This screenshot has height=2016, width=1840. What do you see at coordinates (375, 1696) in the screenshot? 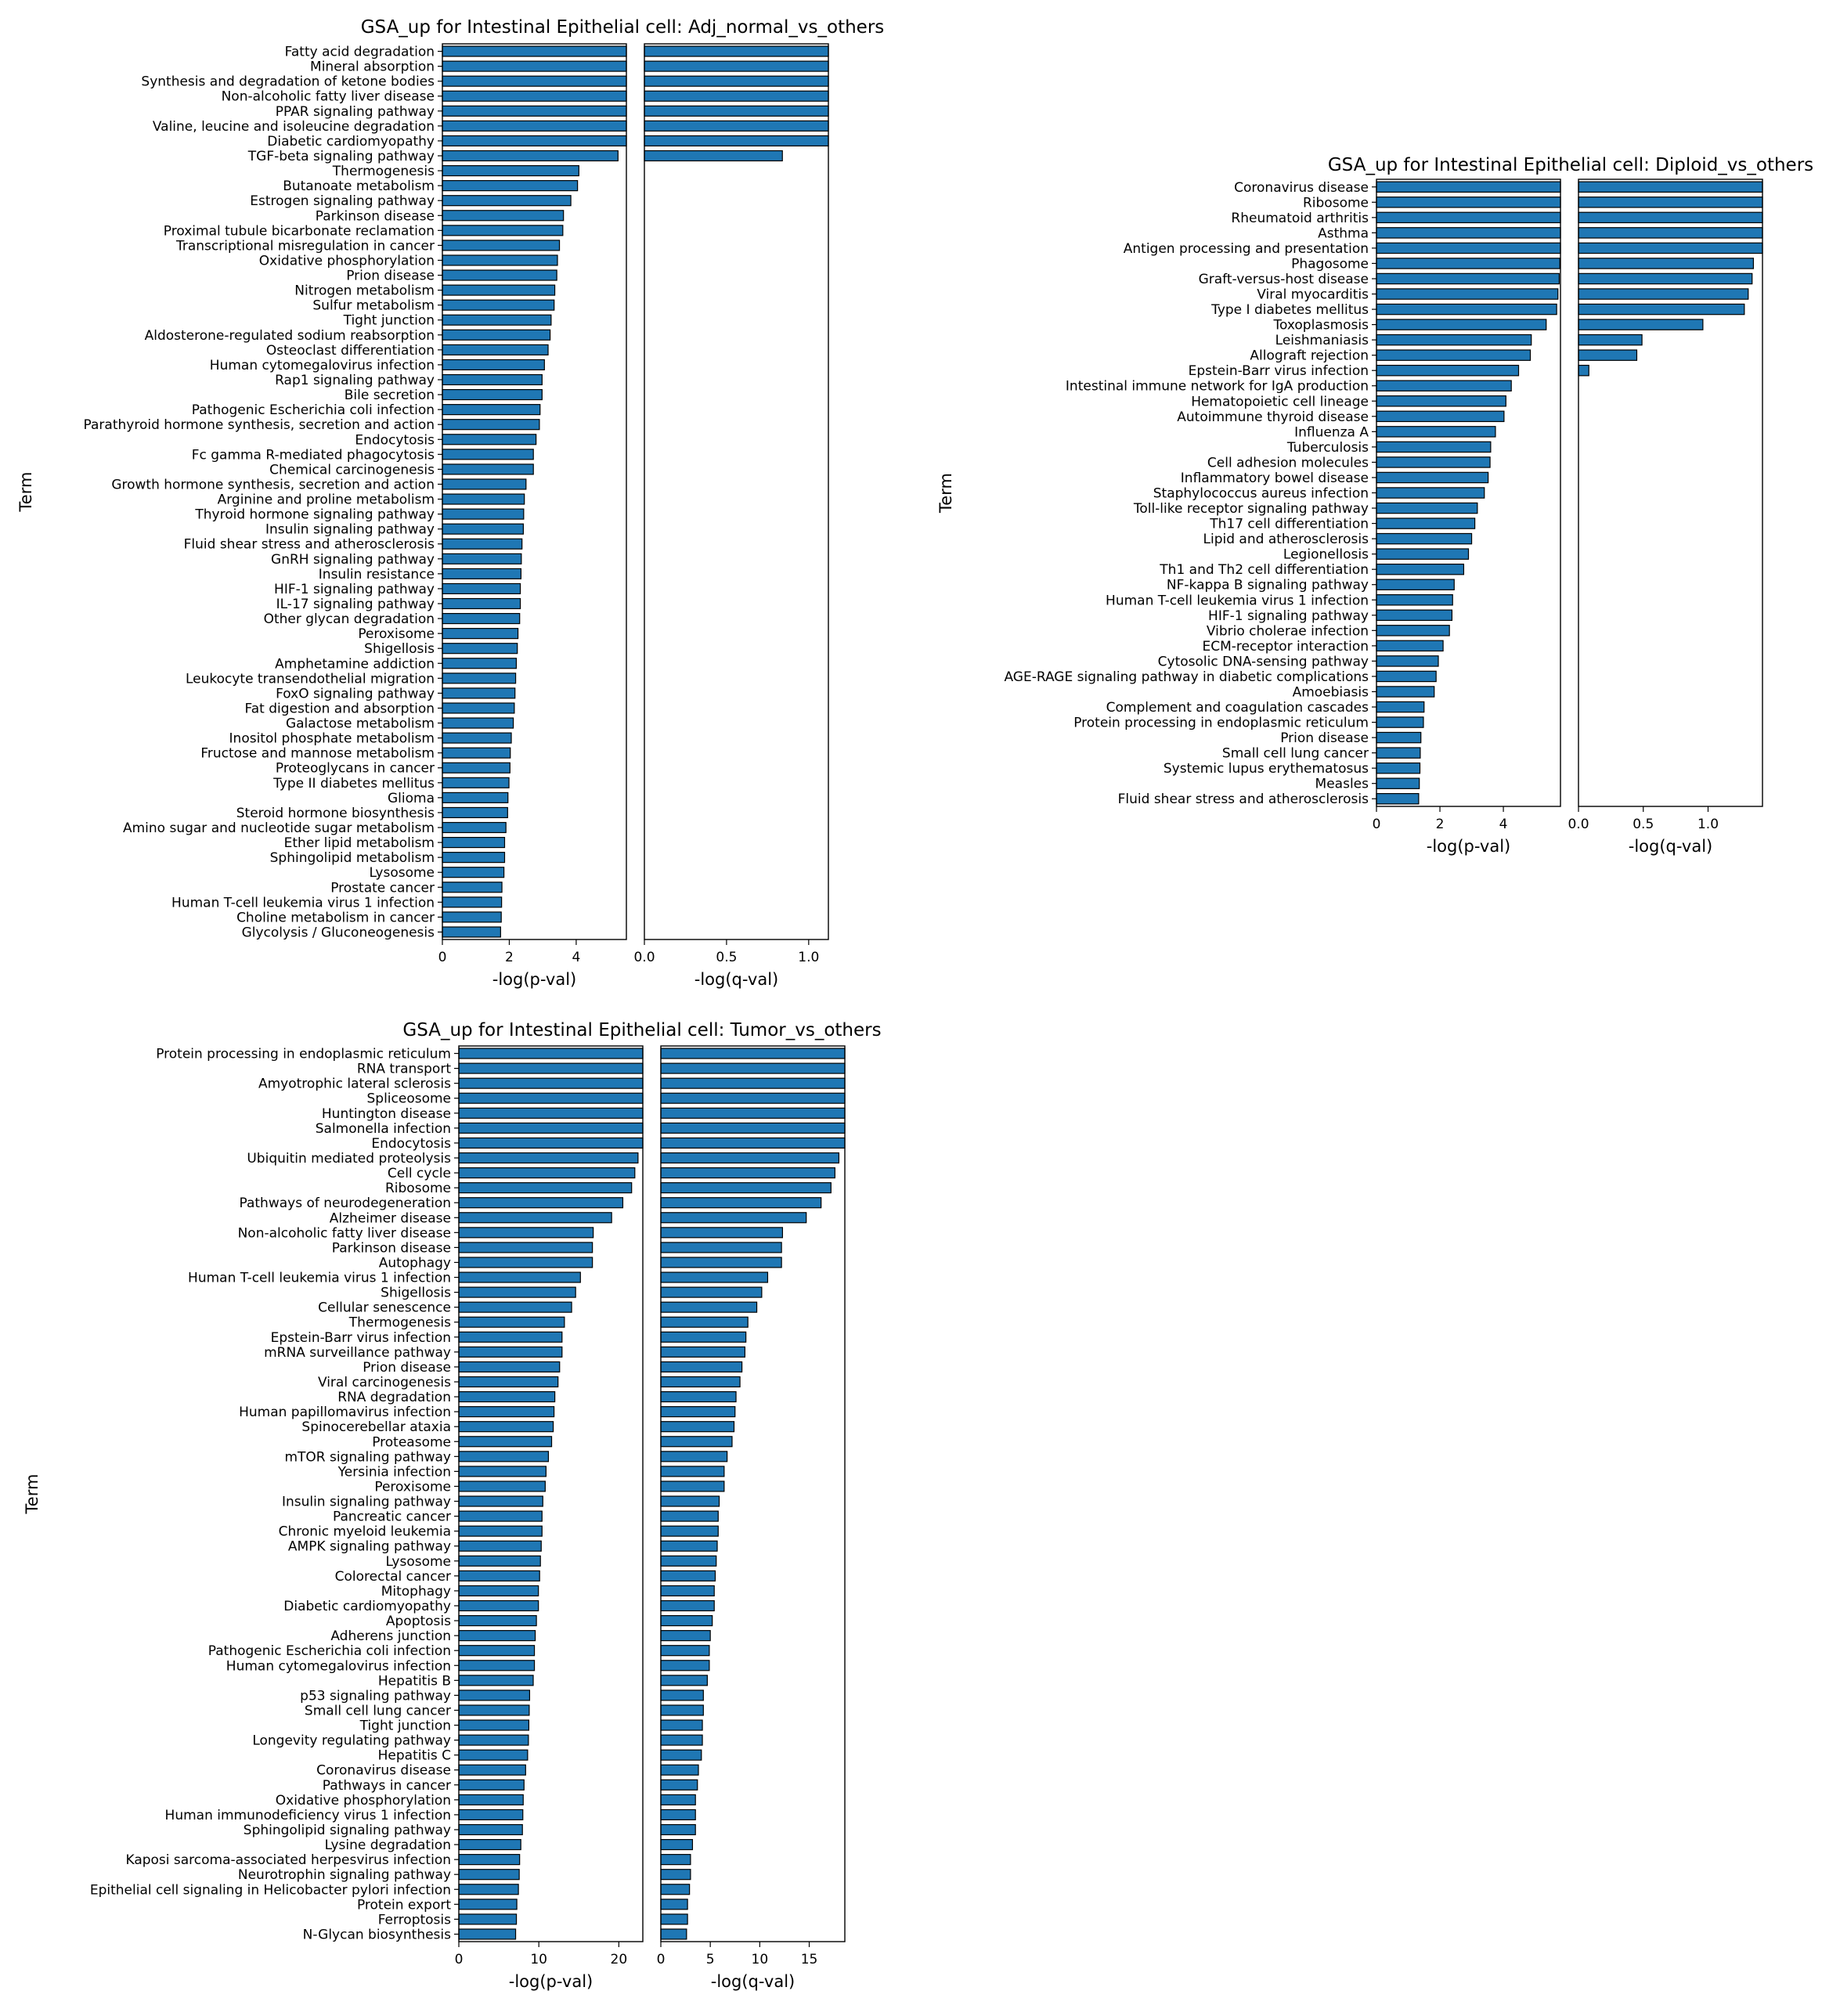
I see `term-label: p53 signaling pathway` at bounding box center [375, 1696].